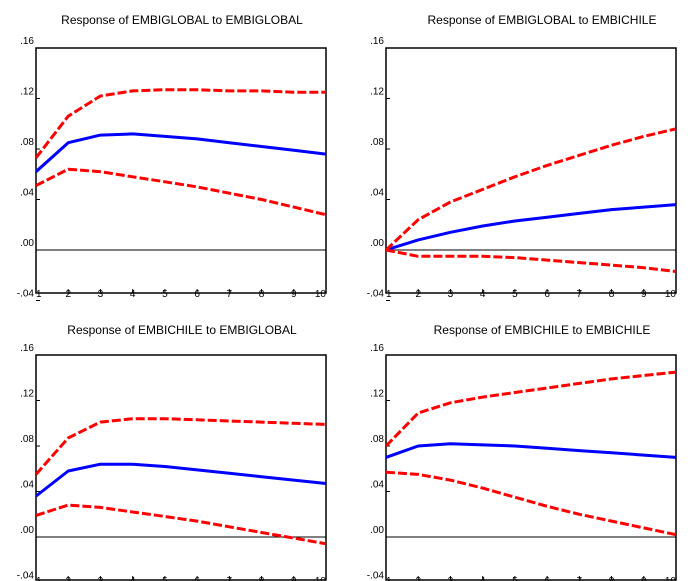 The height and width of the screenshot is (581, 700). What do you see at coordinates (182, 330) in the screenshot?
I see `chart-title: Response of EMBICHILE to EMBIGLOBAL` at bounding box center [182, 330].